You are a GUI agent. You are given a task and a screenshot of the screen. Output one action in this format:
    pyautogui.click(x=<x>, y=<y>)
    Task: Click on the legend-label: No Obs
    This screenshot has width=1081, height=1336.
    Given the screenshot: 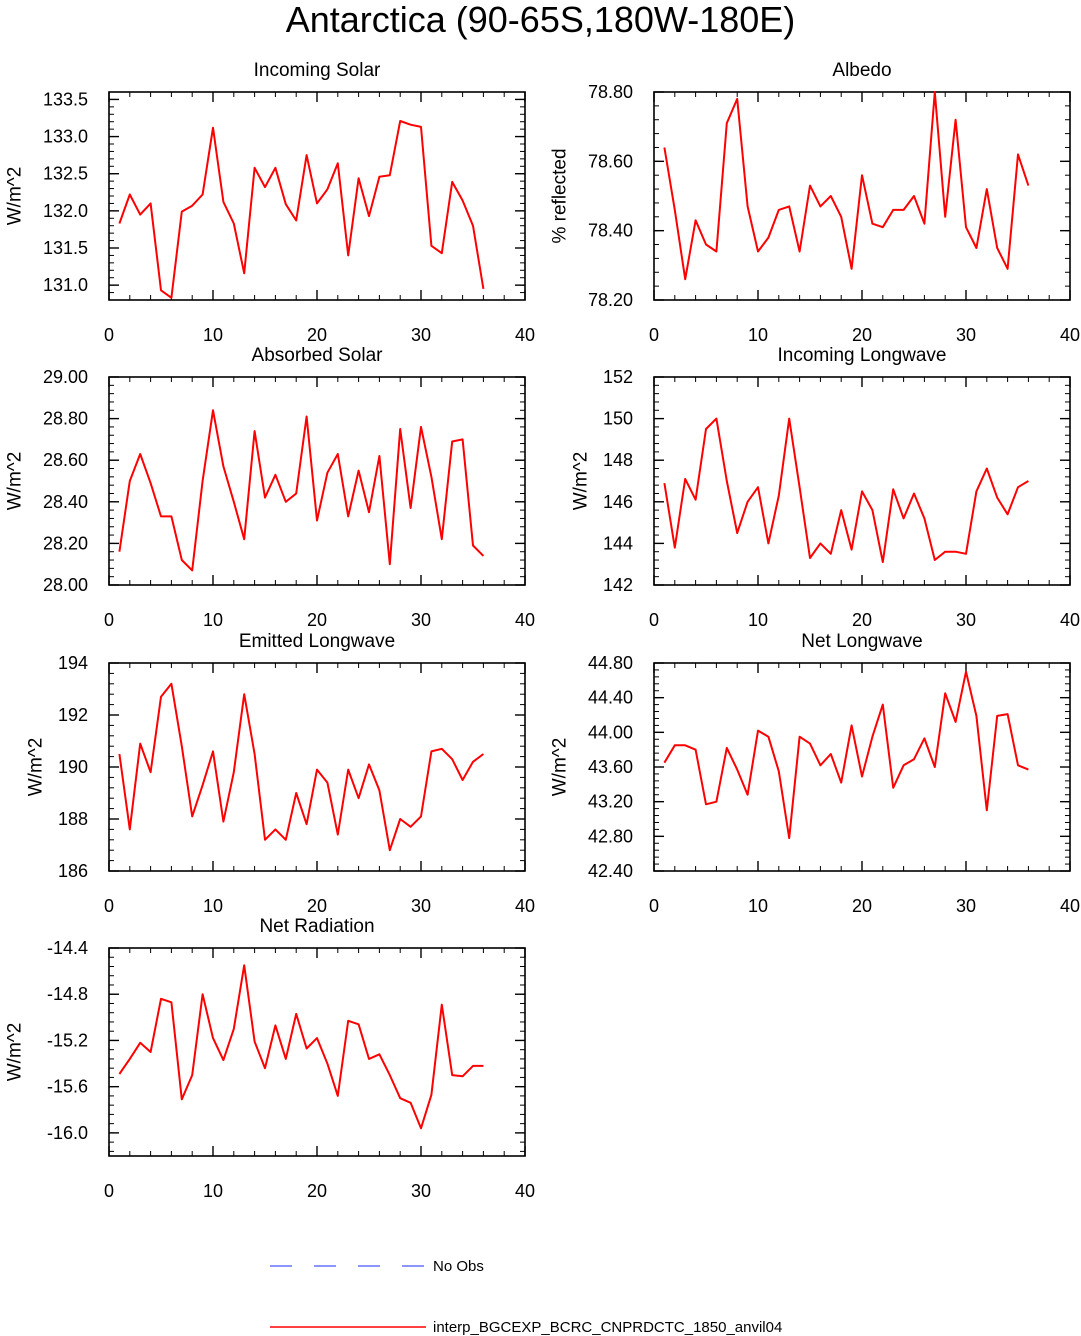 What is the action you would take?
    pyautogui.click(x=458, y=1266)
    